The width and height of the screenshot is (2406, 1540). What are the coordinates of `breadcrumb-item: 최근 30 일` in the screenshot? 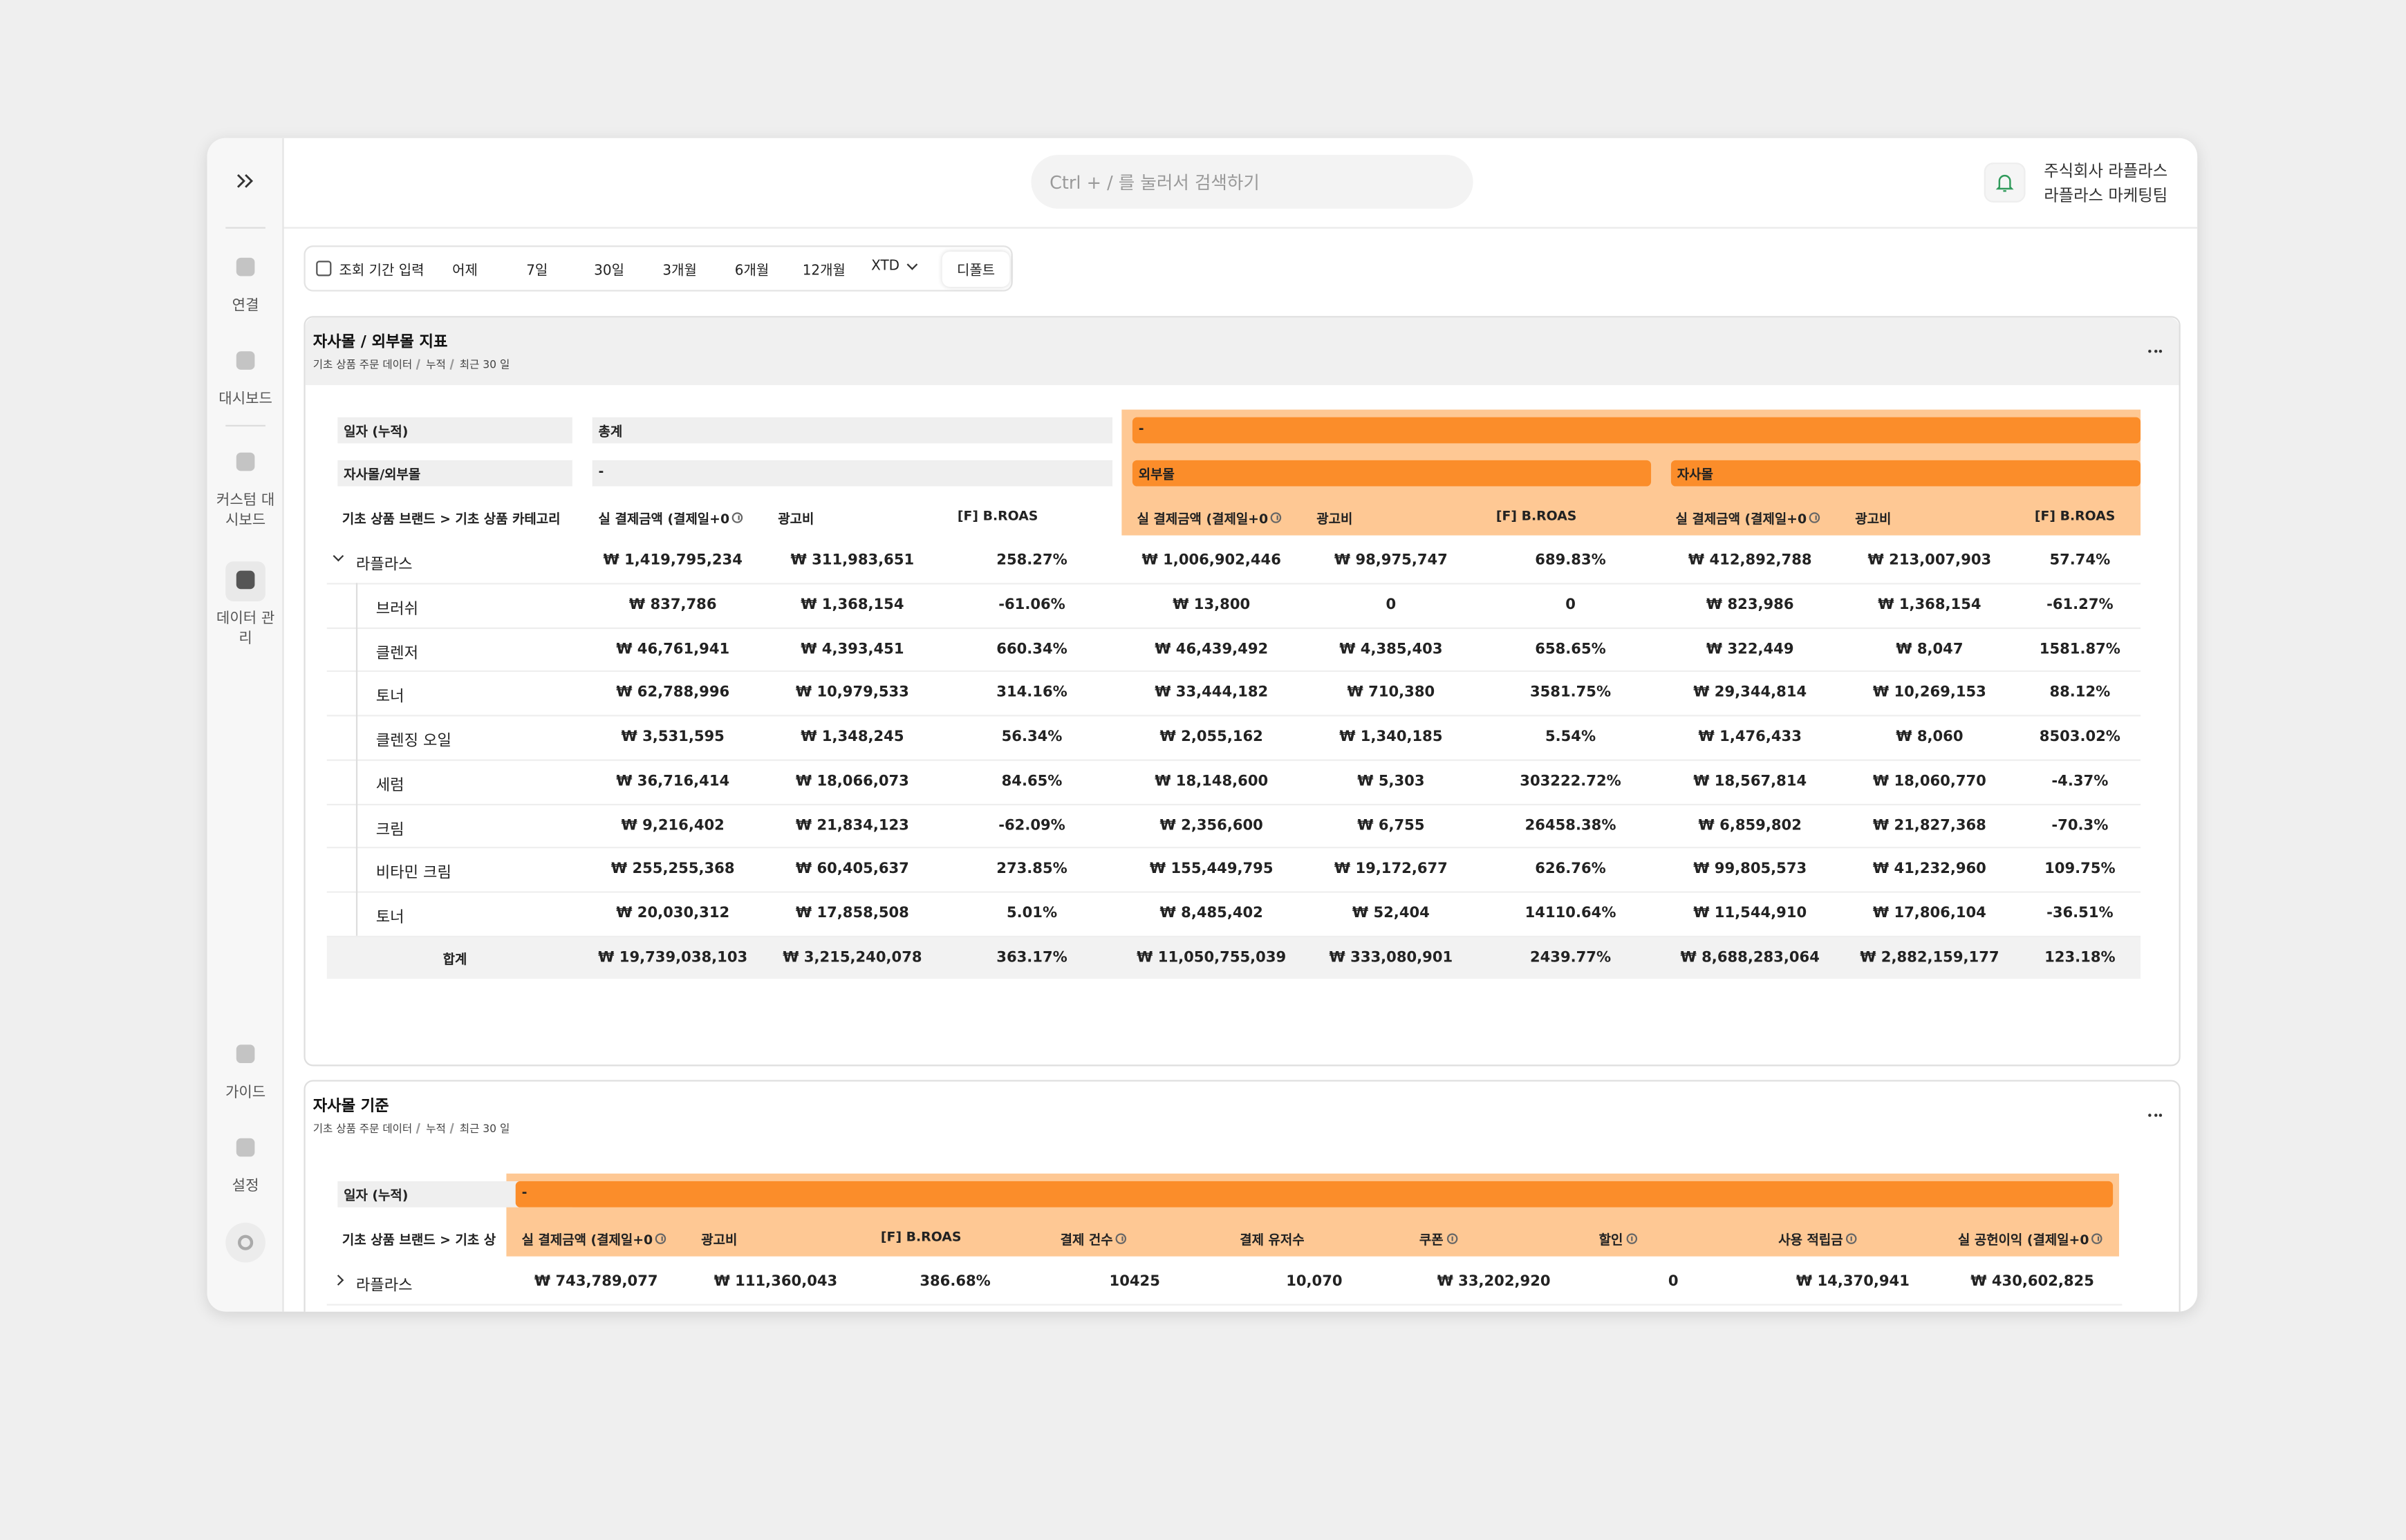 It's located at (484, 365).